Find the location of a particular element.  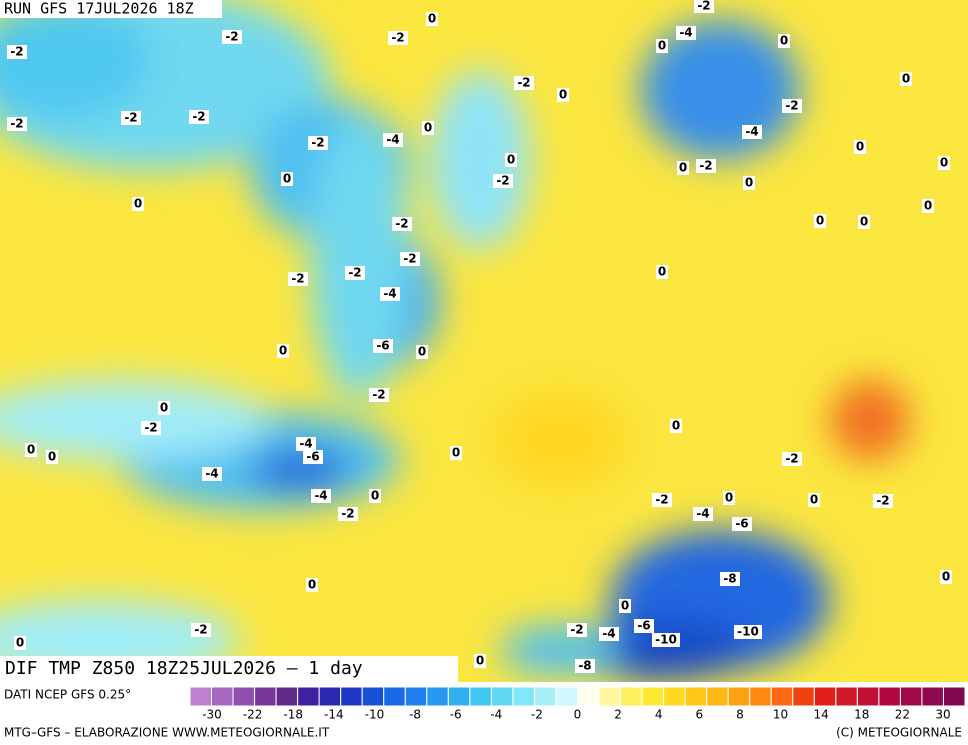

contour-label: -10 is located at coordinates (748, 632).